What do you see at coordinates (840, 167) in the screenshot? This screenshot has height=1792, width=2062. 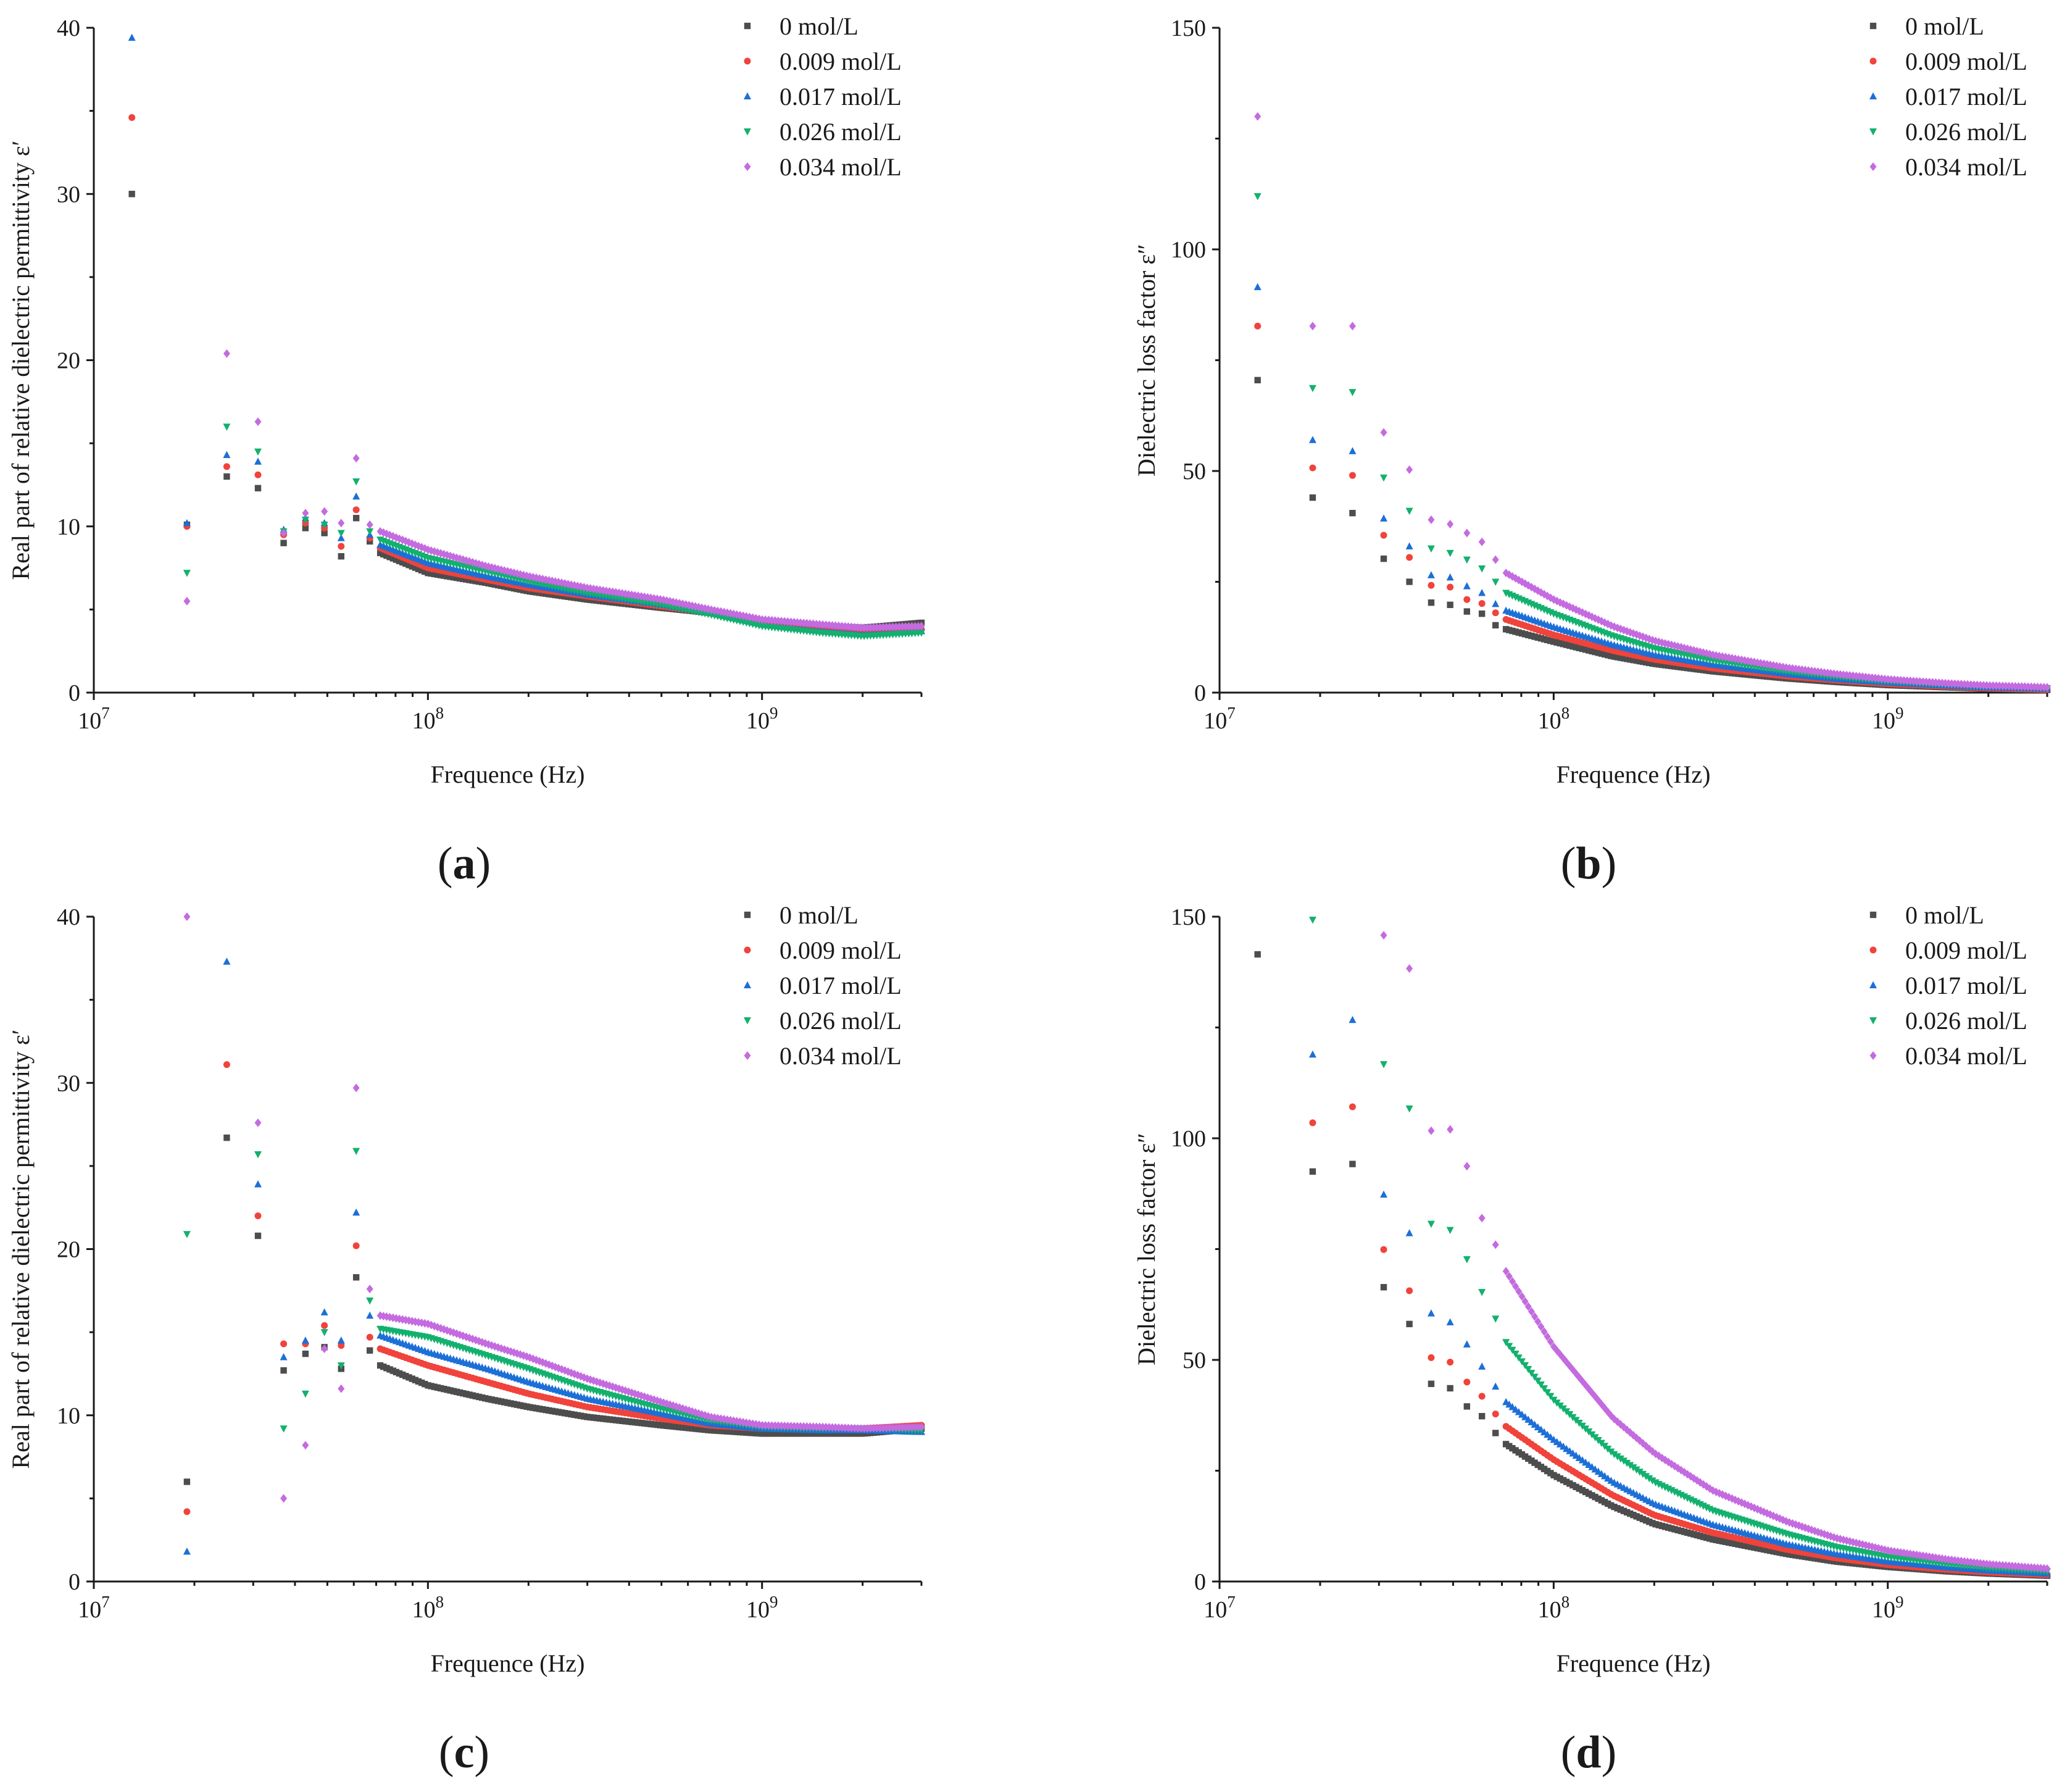 I see `legend-label: 0.034 mol/L` at bounding box center [840, 167].